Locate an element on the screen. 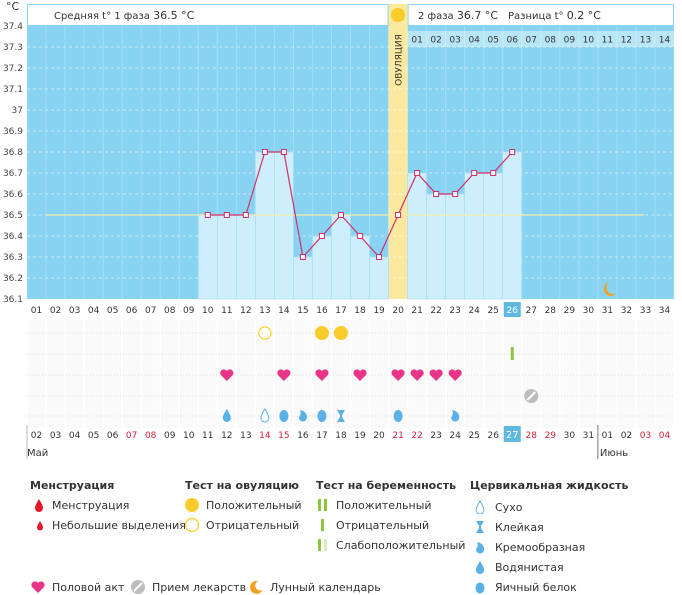 The height and width of the screenshot is (595, 682). y-axis-unit: °C is located at coordinates (13, 6).